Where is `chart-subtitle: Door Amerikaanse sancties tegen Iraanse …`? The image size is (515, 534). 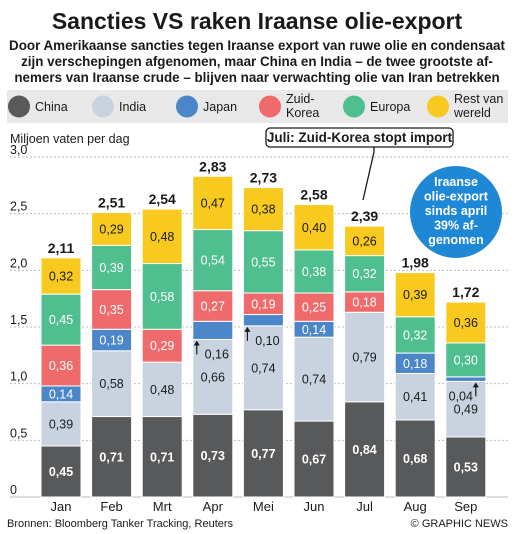
chart-subtitle: Door Amerikaanse sancties tegen Iraanse … is located at coordinates (257, 61).